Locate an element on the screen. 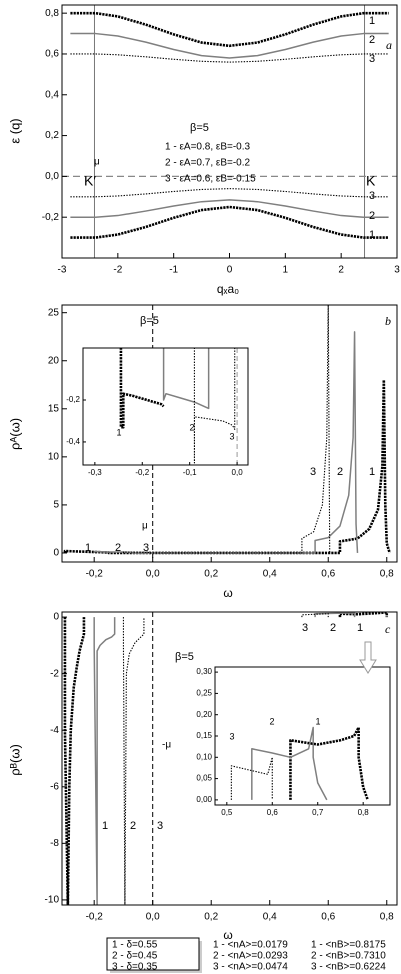 This screenshot has width=401, height=974. x-tick-label: -1 is located at coordinates (173, 270).